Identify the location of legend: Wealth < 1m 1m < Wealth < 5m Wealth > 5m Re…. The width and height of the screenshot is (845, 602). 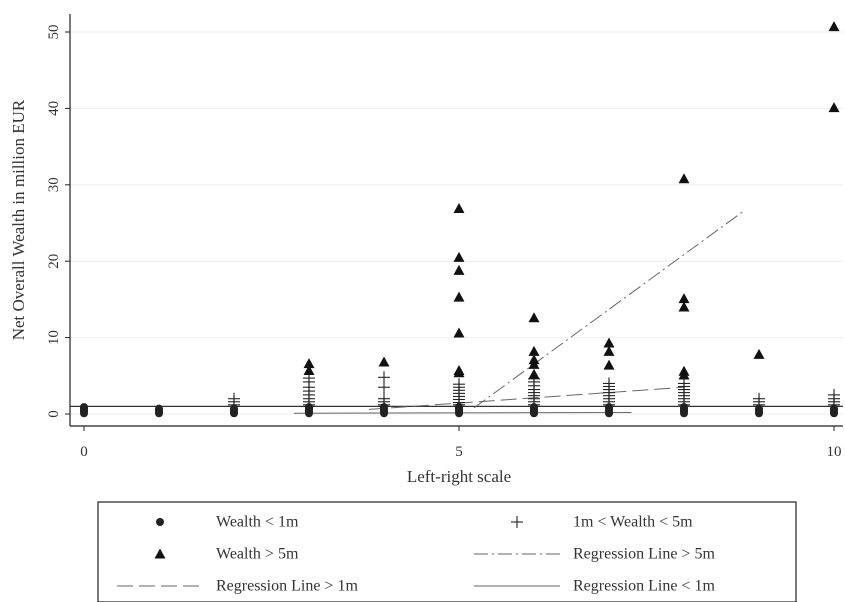
(447, 551).